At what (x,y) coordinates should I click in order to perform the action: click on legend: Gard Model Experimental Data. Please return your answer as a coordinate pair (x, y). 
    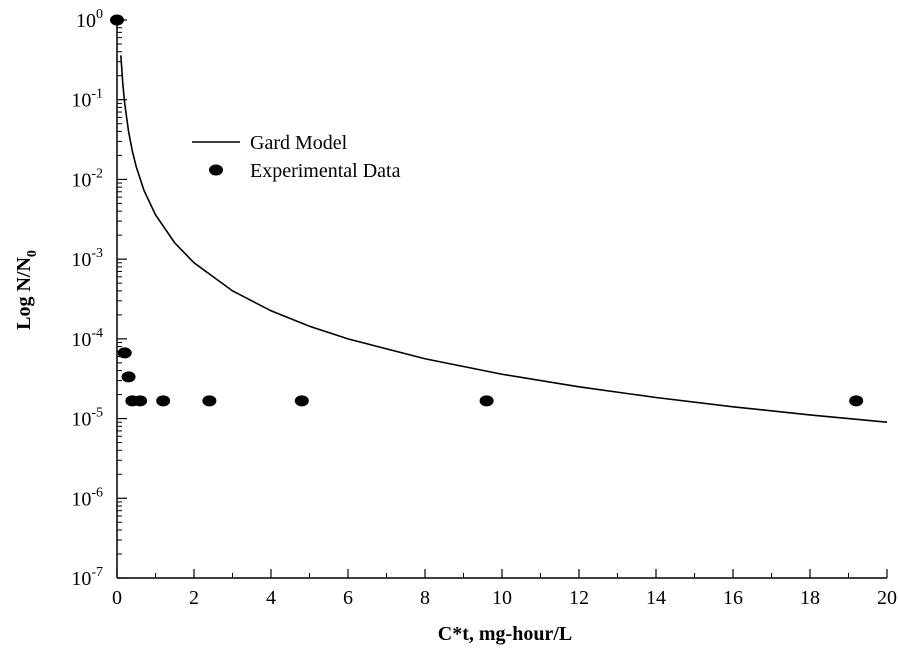
    Looking at the image, I should click on (296, 157).